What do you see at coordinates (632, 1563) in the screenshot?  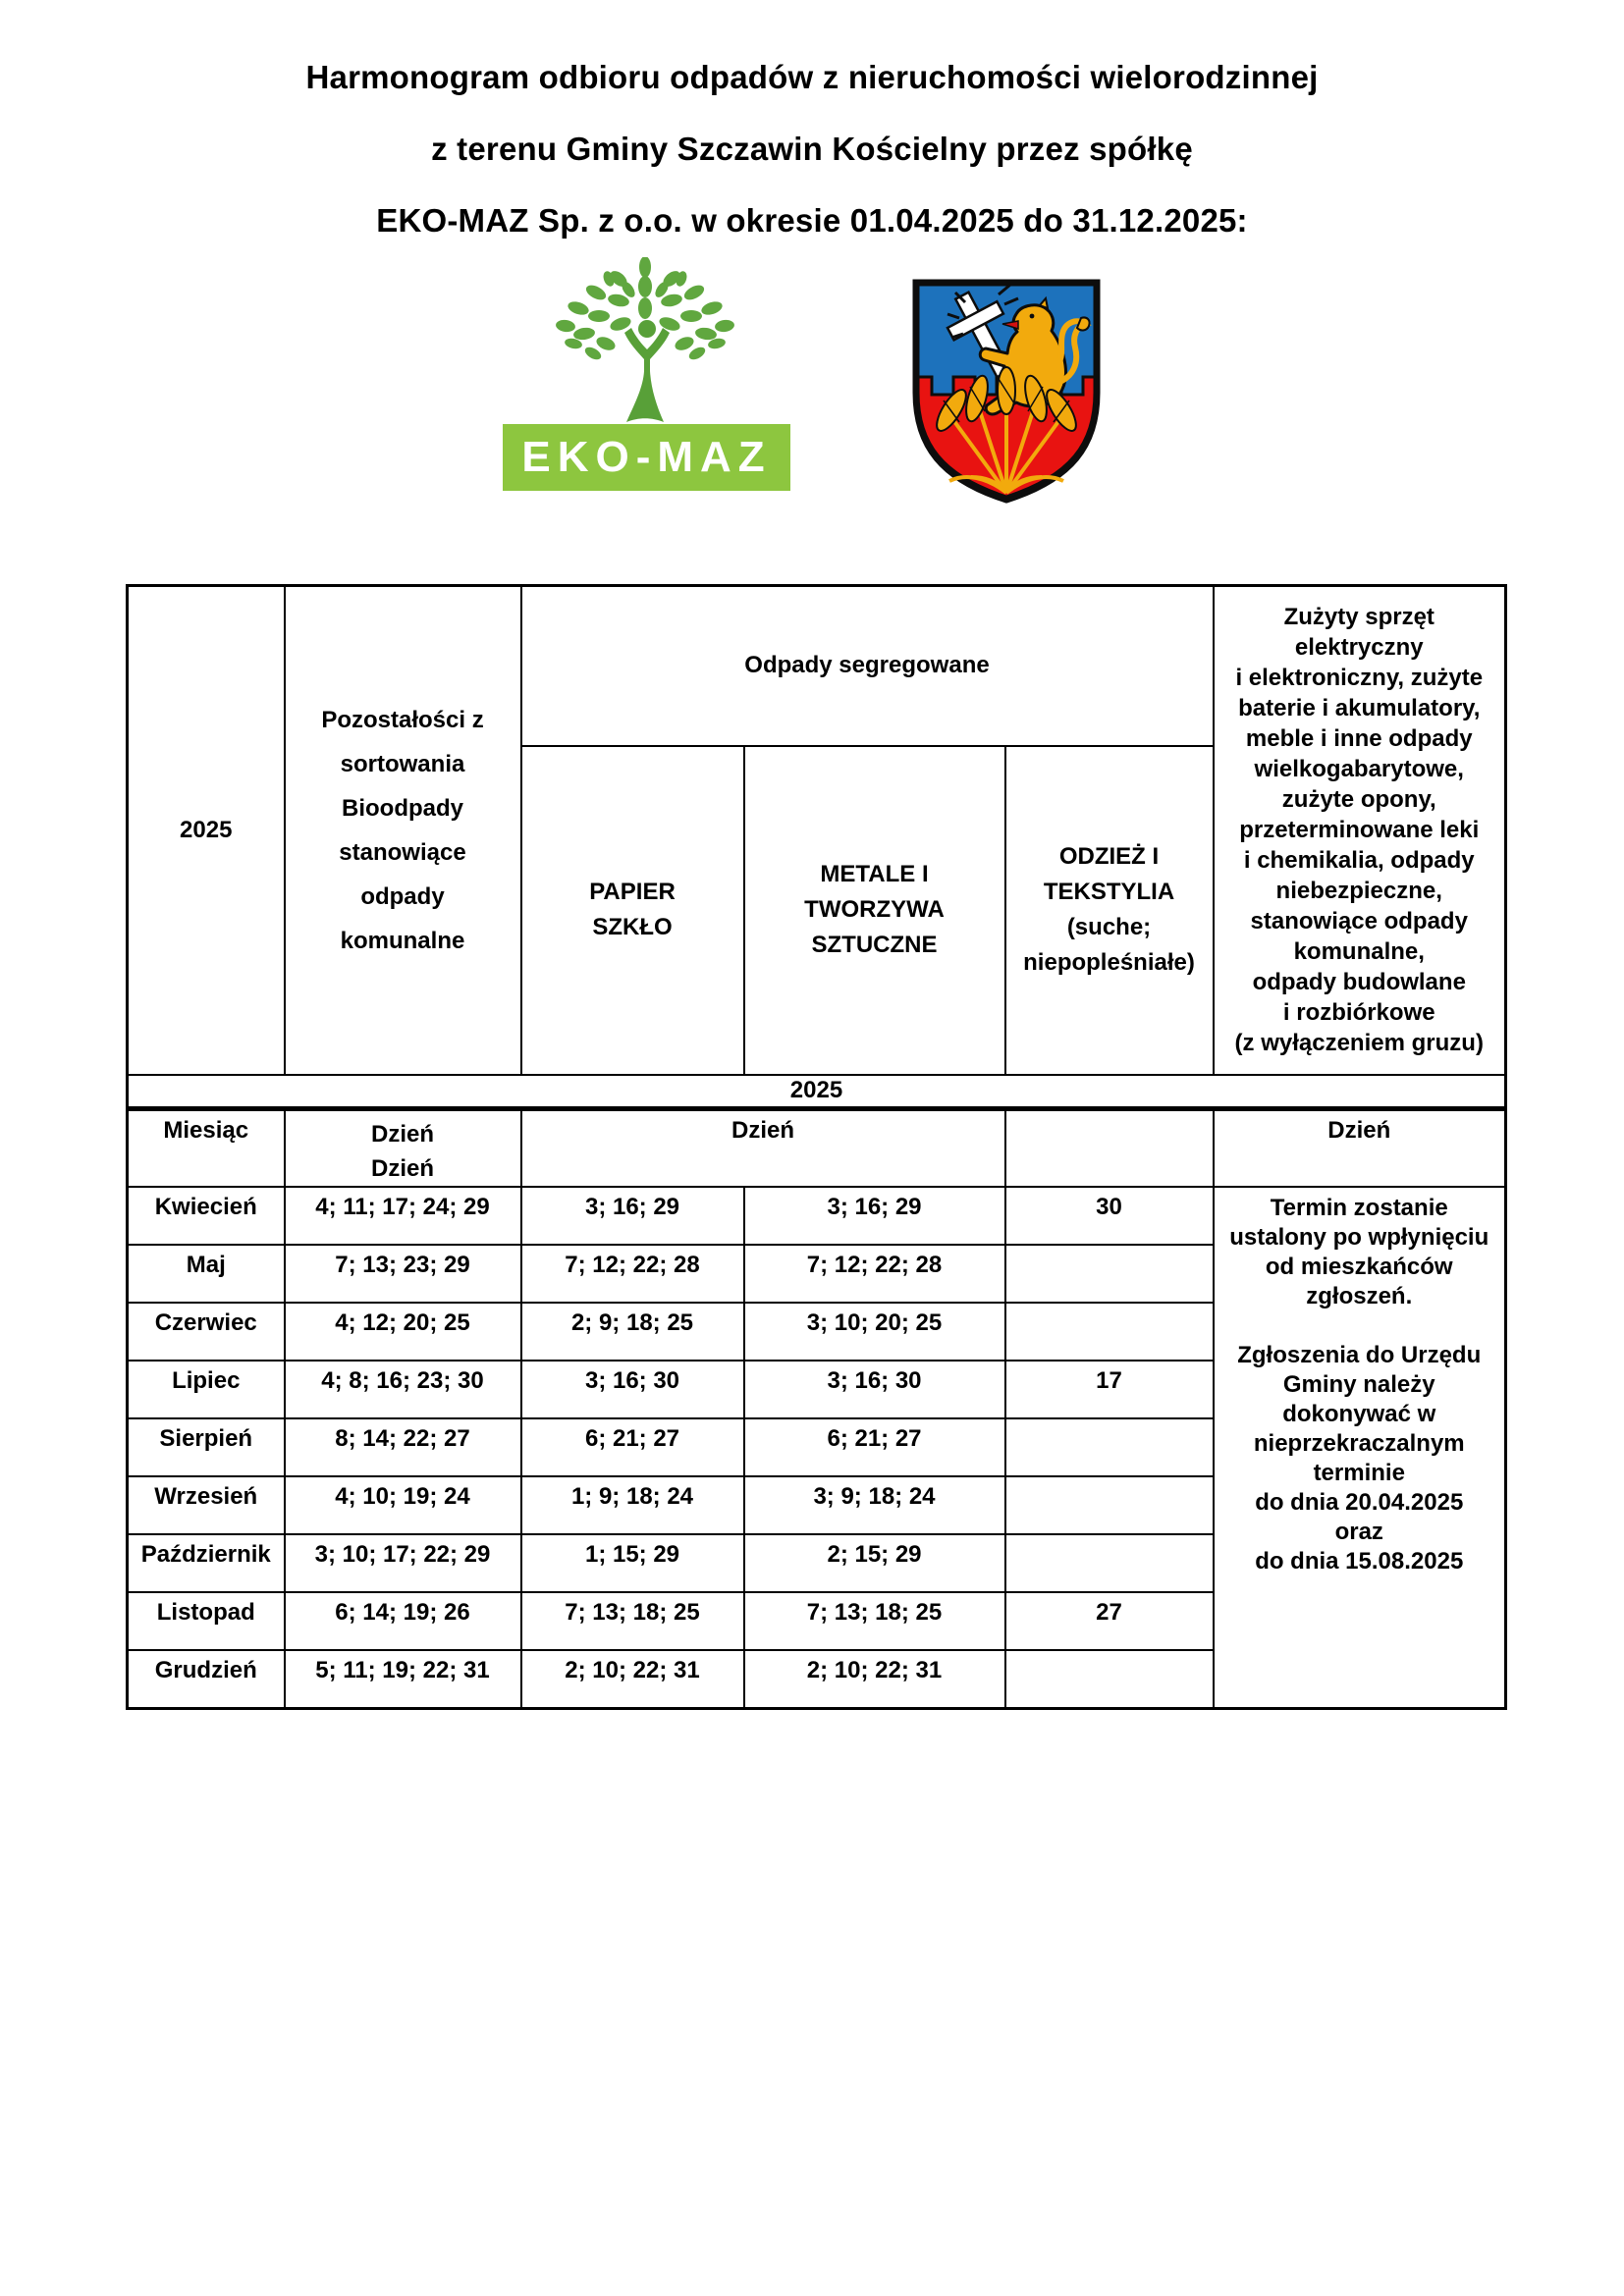 I see `paper-days-cell: 1; 15; 29` at bounding box center [632, 1563].